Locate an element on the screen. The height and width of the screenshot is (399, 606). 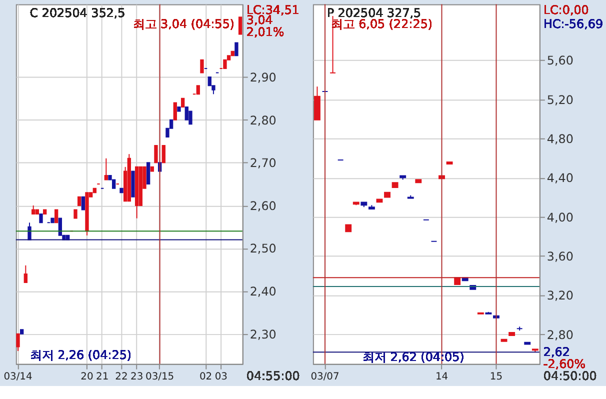
x-tick-label: 22 is located at coordinates (121, 376).